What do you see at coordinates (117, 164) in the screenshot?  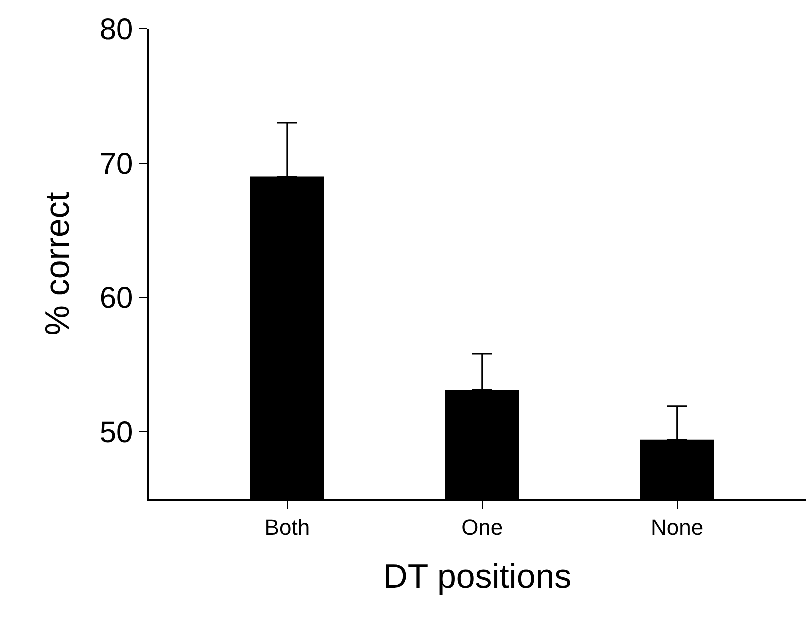 I see `y-tick-label: 70` at bounding box center [117, 164].